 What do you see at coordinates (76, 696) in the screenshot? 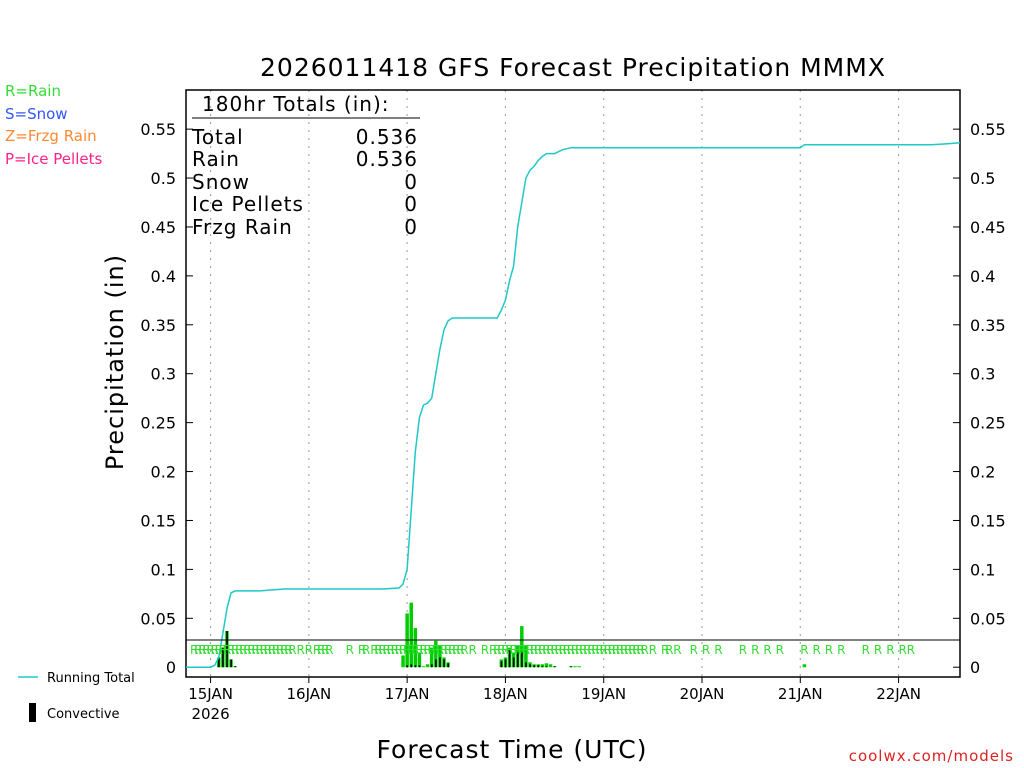
I see `series-legend: Running Total Convective` at bounding box center [76, 696].